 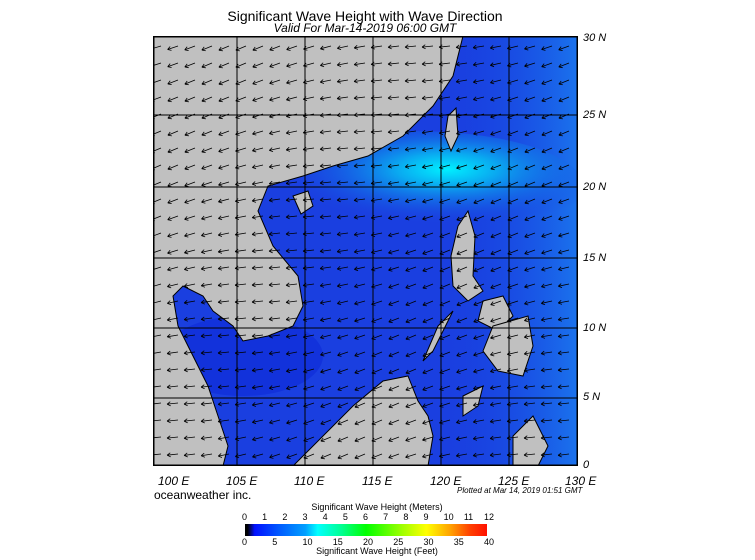 I want to click on lon-label: 120 E, so click(x=446, y=481).